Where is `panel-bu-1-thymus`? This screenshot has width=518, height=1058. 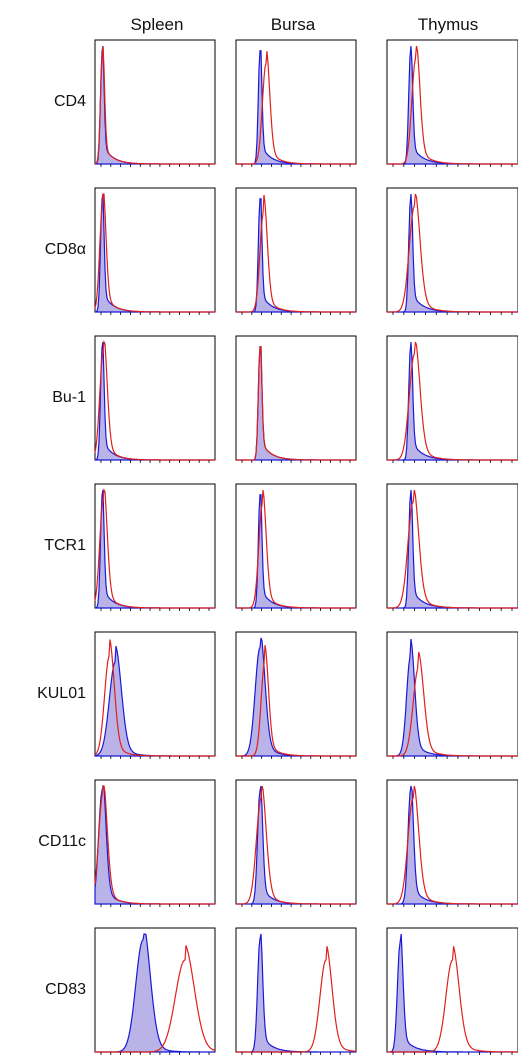
panel-bu-1-thymus is located at coordinates (452, 399).